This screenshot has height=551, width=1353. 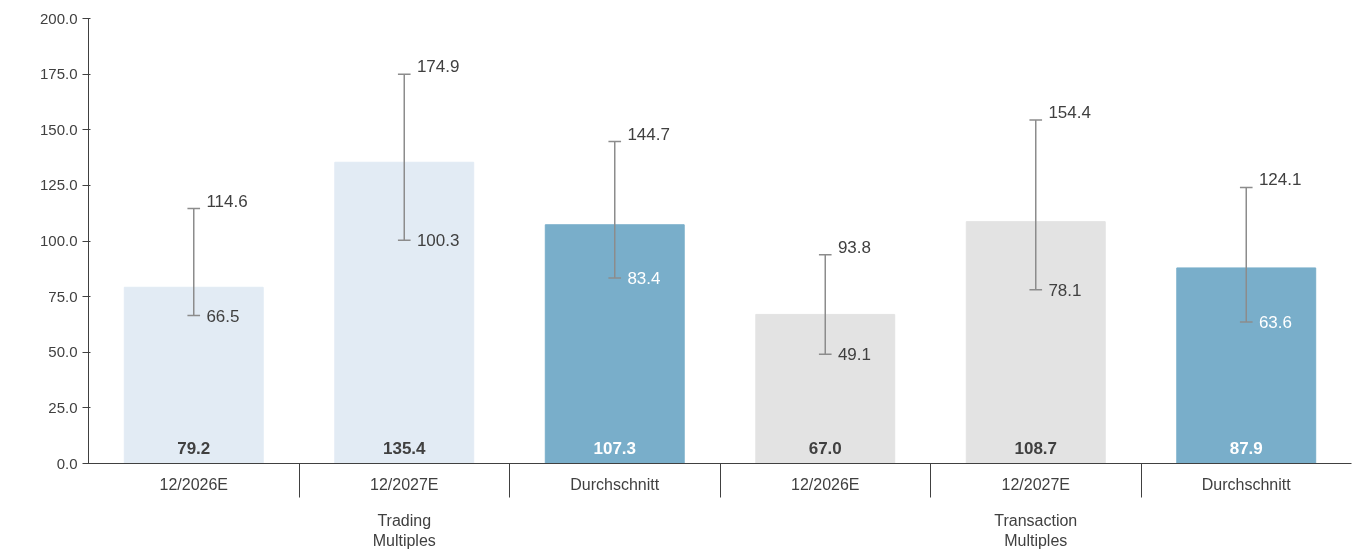 I want to click on y-tick-label: 125.0, so click(x=58, y=185).